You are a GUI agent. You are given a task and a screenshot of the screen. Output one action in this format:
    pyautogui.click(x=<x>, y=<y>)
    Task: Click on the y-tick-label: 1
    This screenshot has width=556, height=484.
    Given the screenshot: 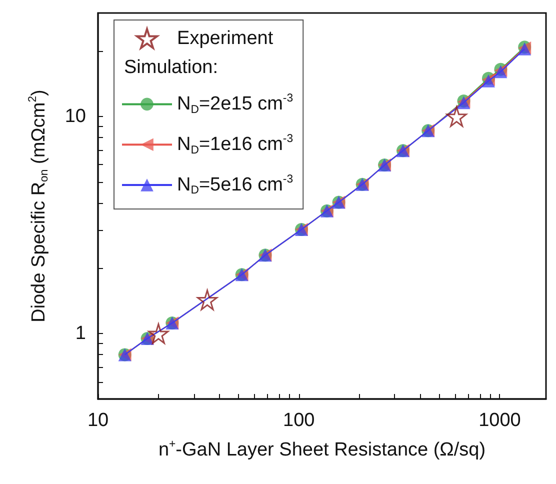 What is the action you would take?
    pyautogui.click(x=80, y=333)
    